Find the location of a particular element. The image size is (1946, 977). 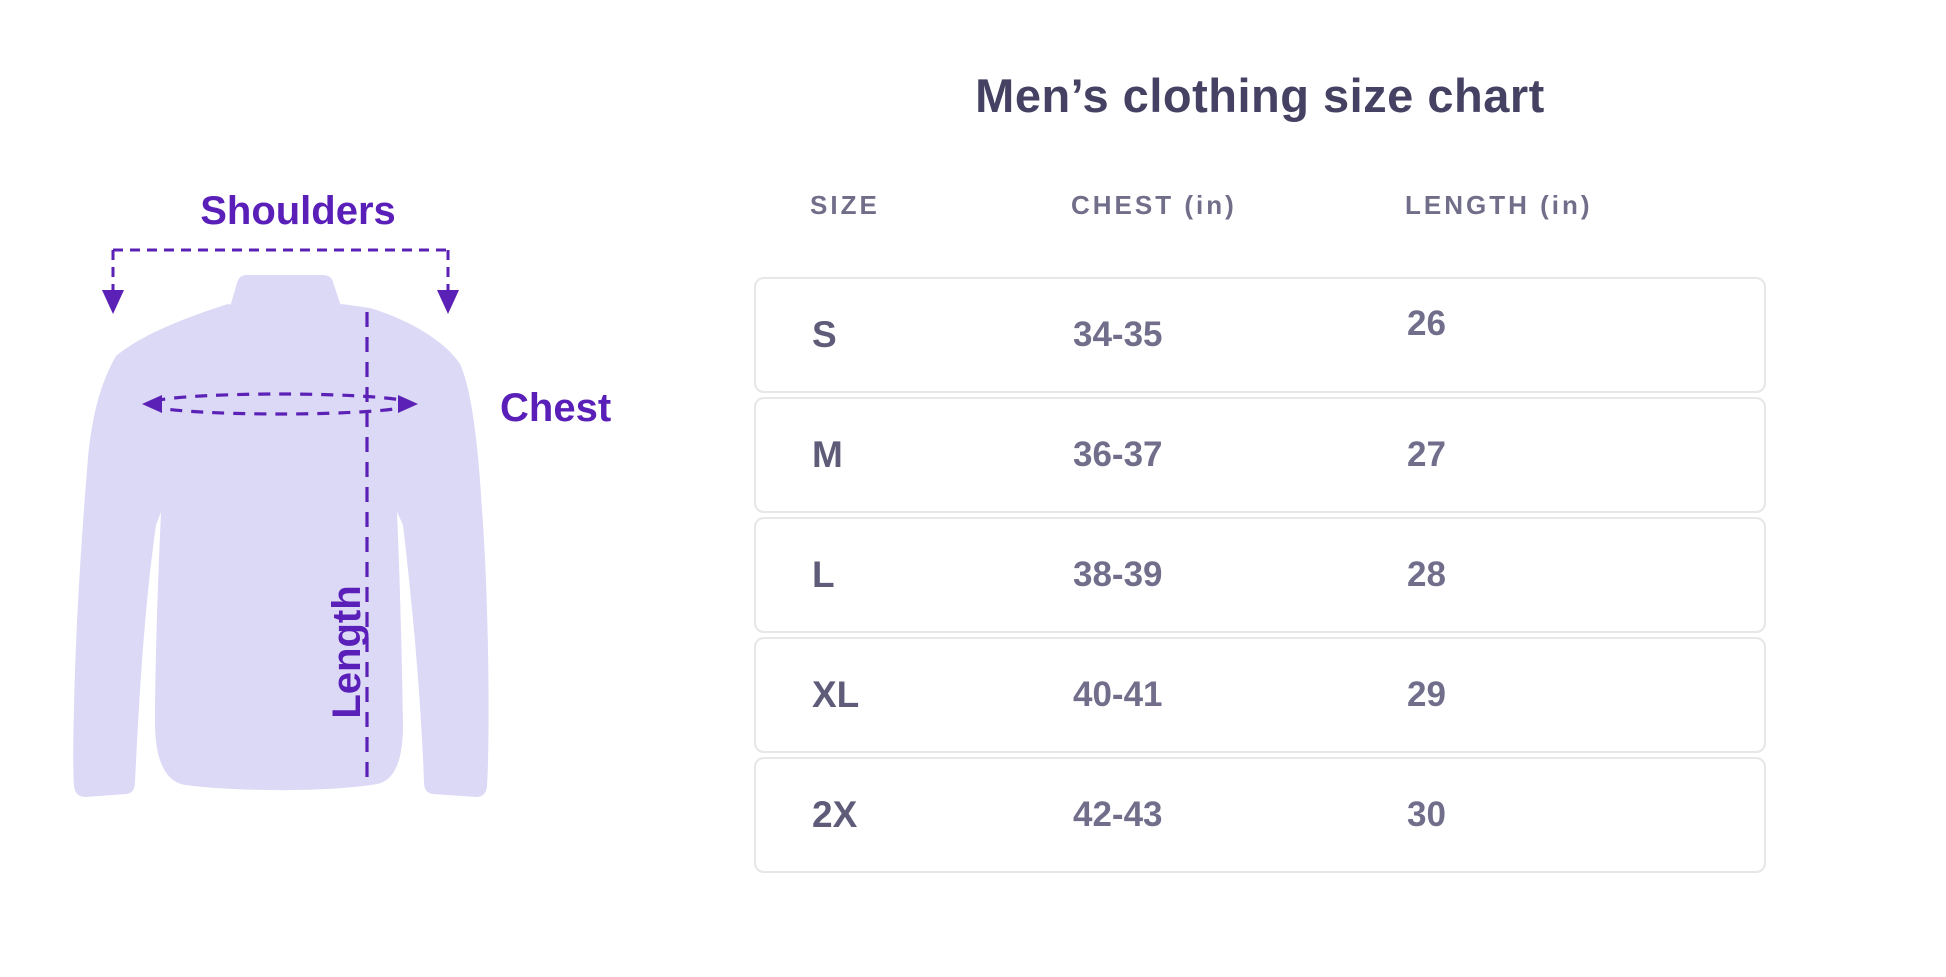

column-header-size: SIZE is located at coordinates (845, 205).